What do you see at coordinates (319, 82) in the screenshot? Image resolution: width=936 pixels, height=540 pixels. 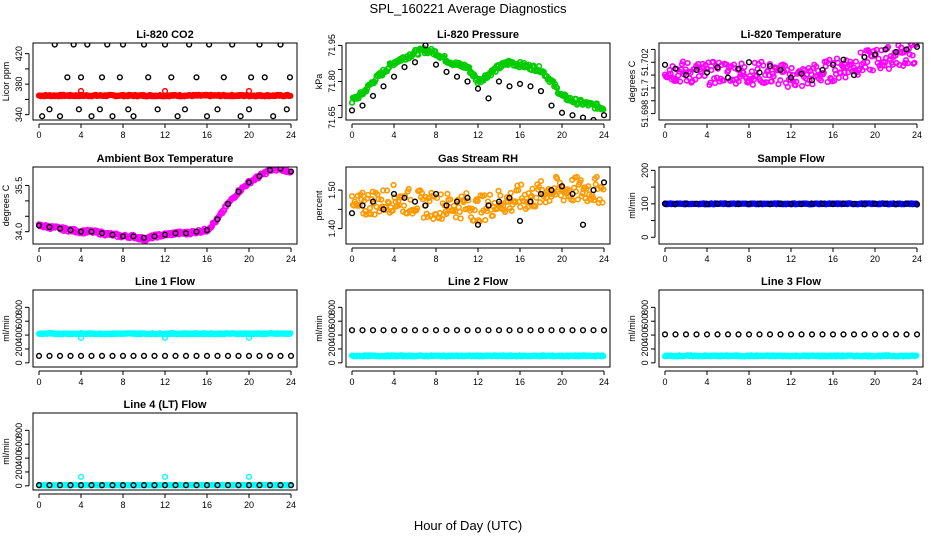 I see `y-axis-label: kPa` at bounding box center [319, 82].